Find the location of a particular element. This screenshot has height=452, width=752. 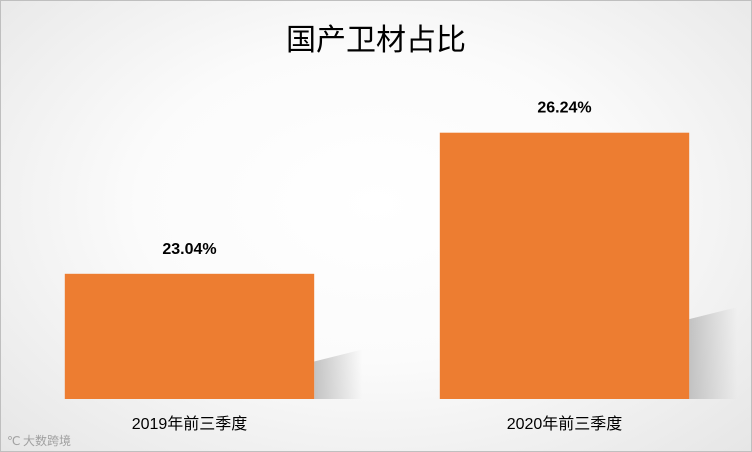

logo-mark-icon: ℃ is located at coordinates (13, 441).